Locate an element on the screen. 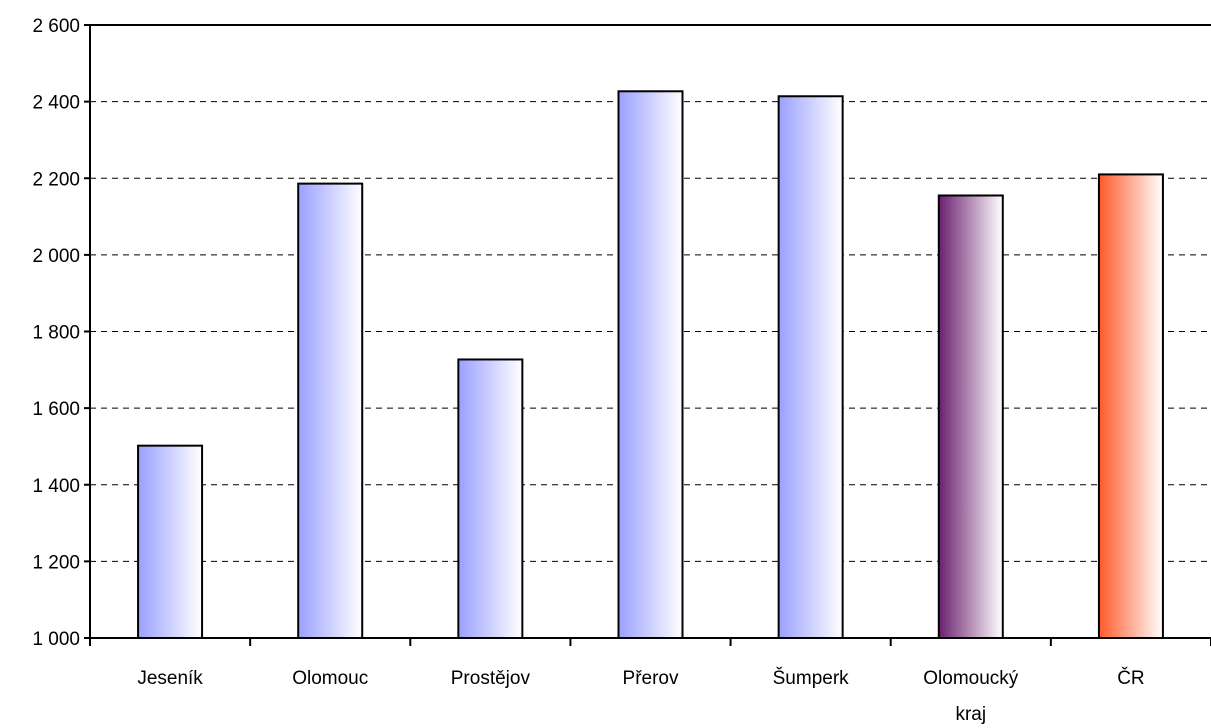  y-tick-label: 2 200 is located at coordinates (56, 179).